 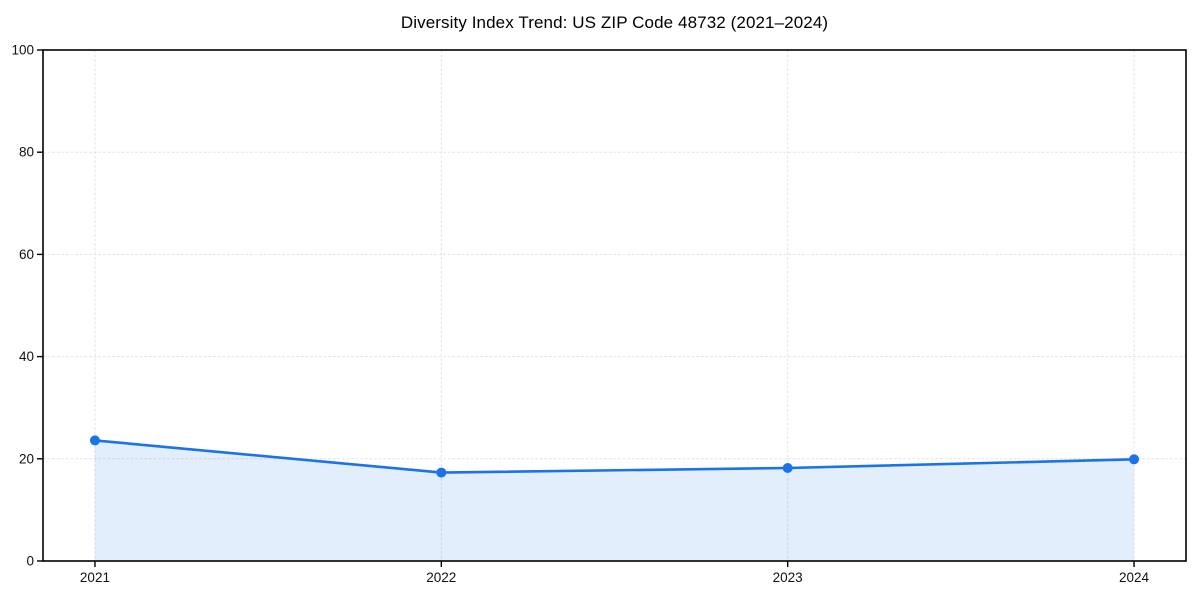 I want to click on y-tick-label-40: 40, so click(x=26, y=356).